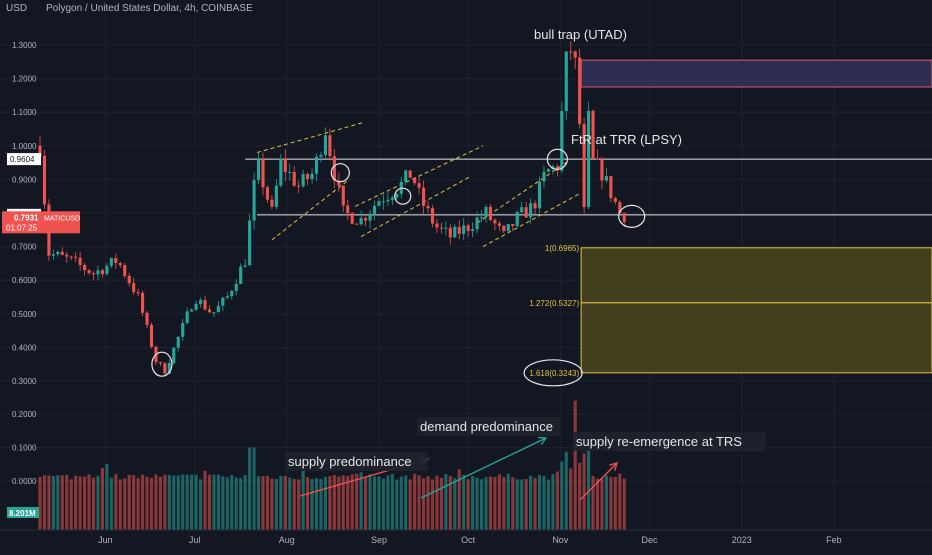 Image resolution: width=932 pixels, height=555 pixels. Describe the element at coordinates (24, 280) in the screenshot. I see `price-tick-label: 0.6000` at that location.